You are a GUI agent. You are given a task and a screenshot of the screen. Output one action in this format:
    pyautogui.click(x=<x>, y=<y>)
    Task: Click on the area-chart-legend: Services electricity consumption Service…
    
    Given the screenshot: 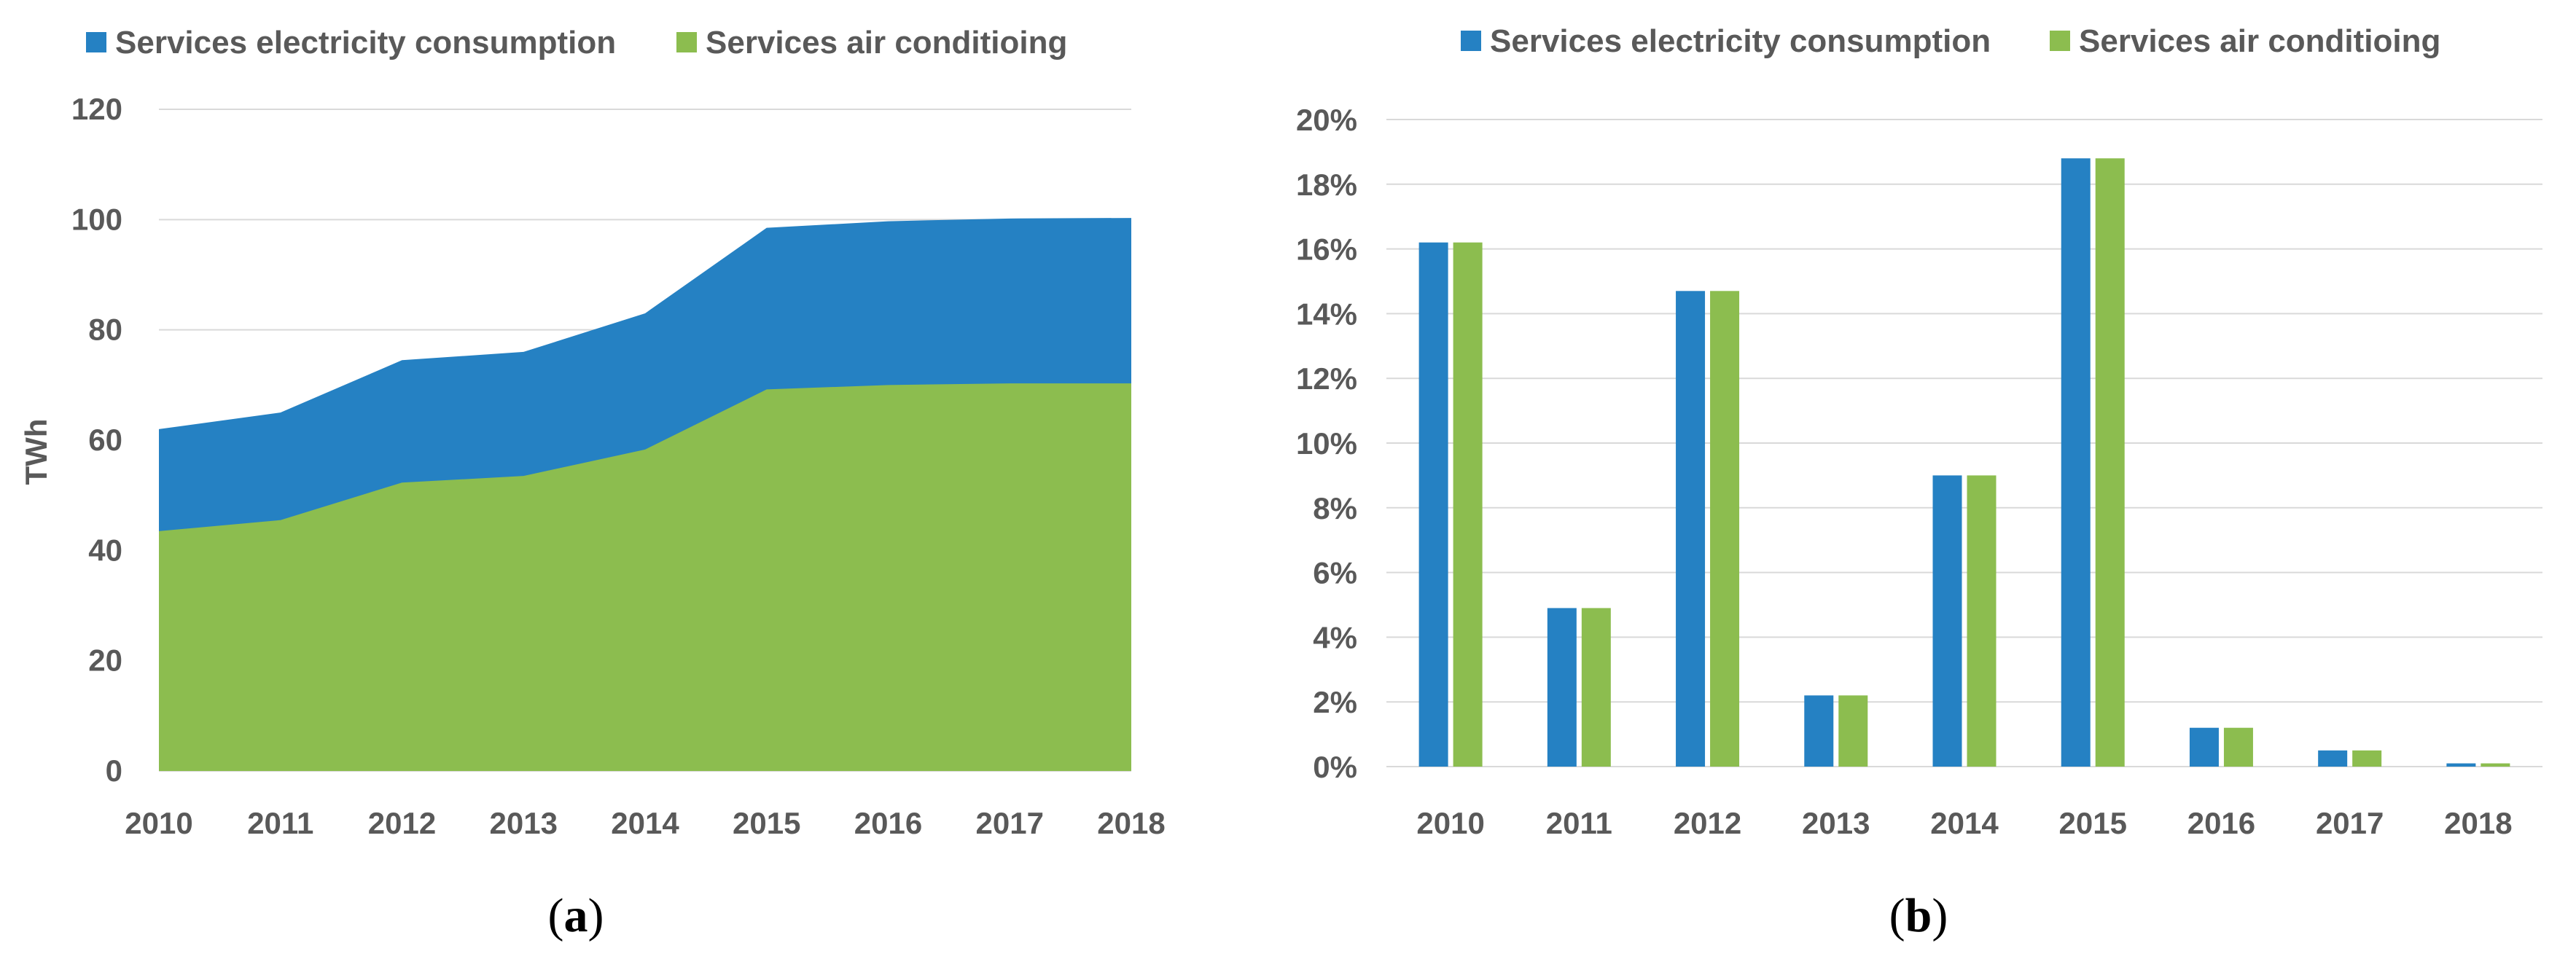 What is the action you would take?
    pyautogui.click(x=576, y=42)
    